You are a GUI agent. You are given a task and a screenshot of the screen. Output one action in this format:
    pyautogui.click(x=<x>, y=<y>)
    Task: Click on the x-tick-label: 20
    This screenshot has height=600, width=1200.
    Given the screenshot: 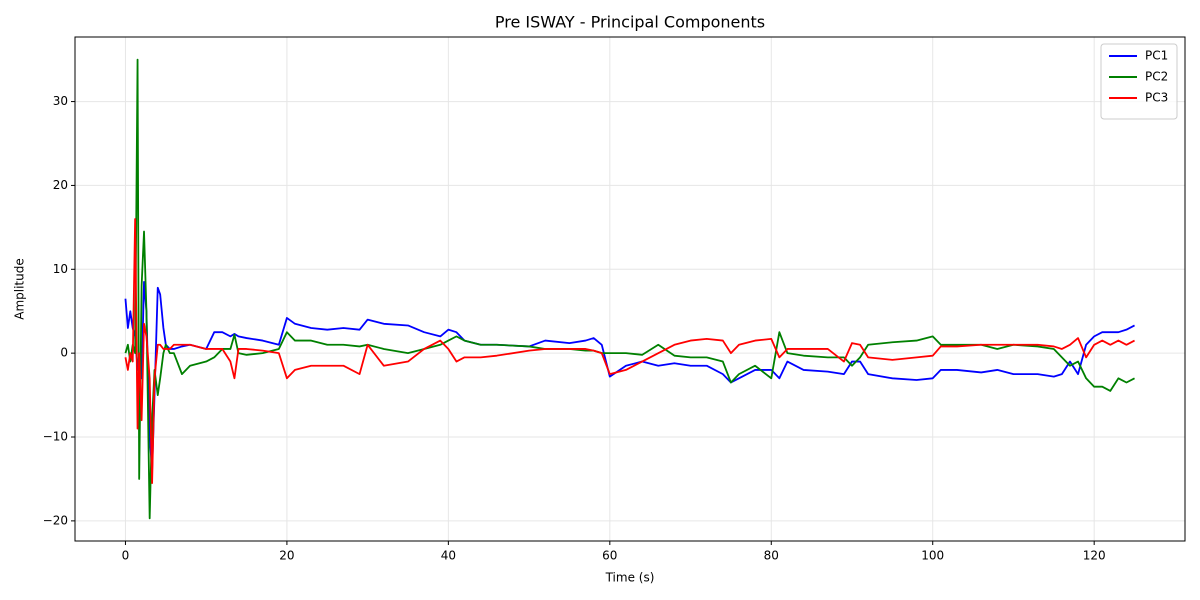 What is the action you would take?
    pyautogui.click(x=286, y=556)
    